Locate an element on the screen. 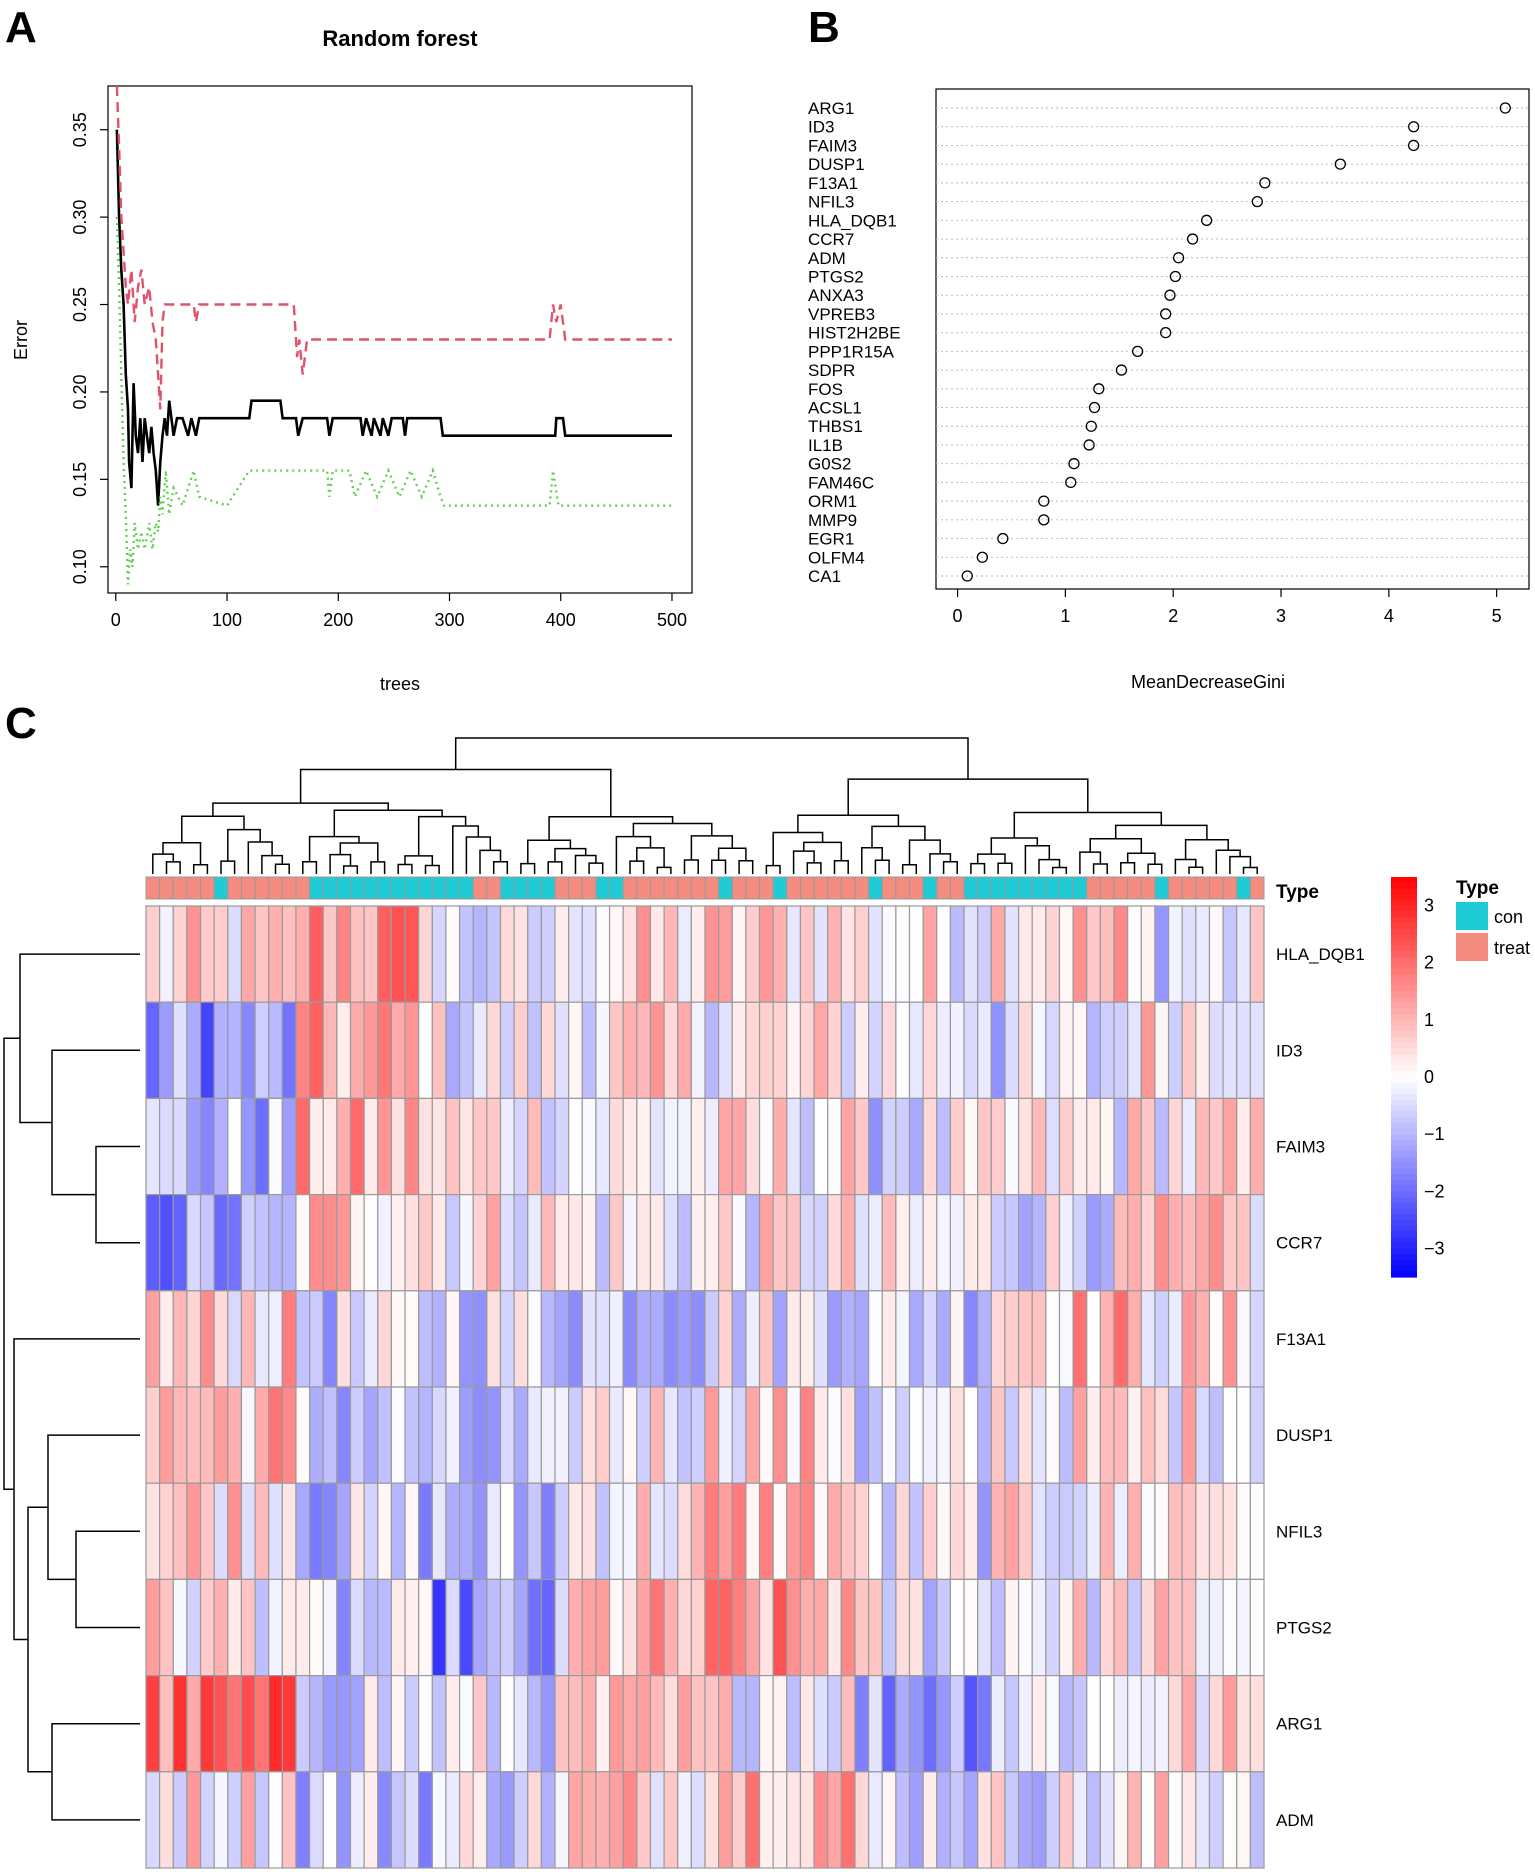  importance-point is located at coordinates (1265, 183).